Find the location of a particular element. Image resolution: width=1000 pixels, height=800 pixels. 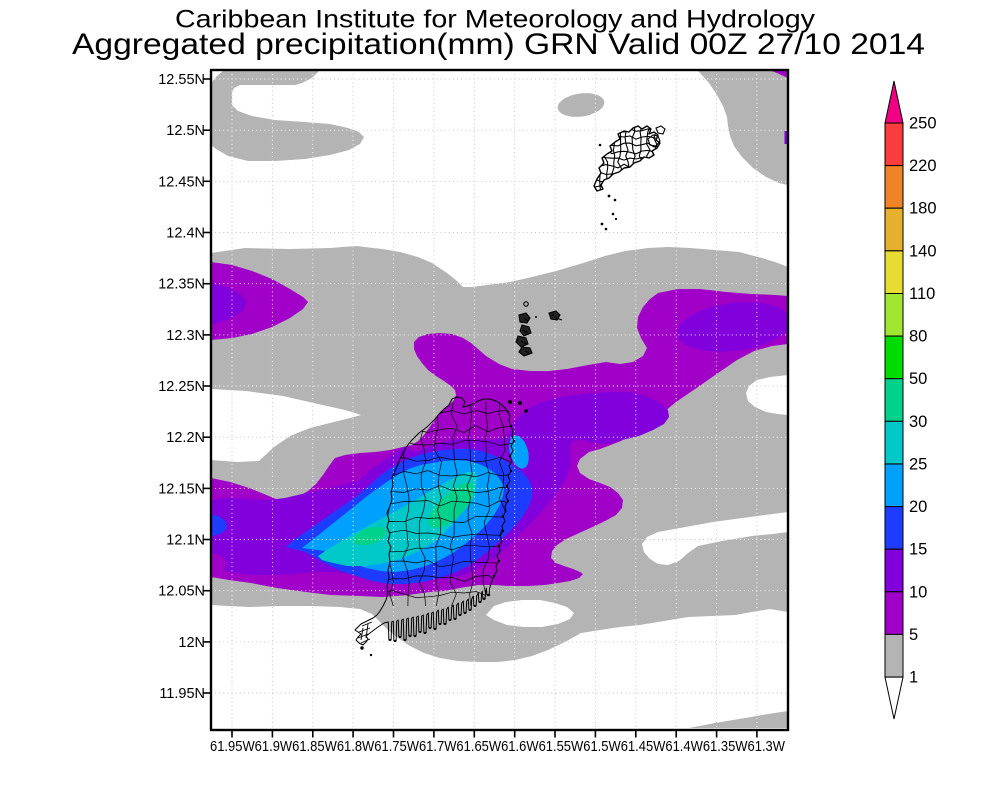

svg-text: 11.95N is located at coordinates (182, 694).